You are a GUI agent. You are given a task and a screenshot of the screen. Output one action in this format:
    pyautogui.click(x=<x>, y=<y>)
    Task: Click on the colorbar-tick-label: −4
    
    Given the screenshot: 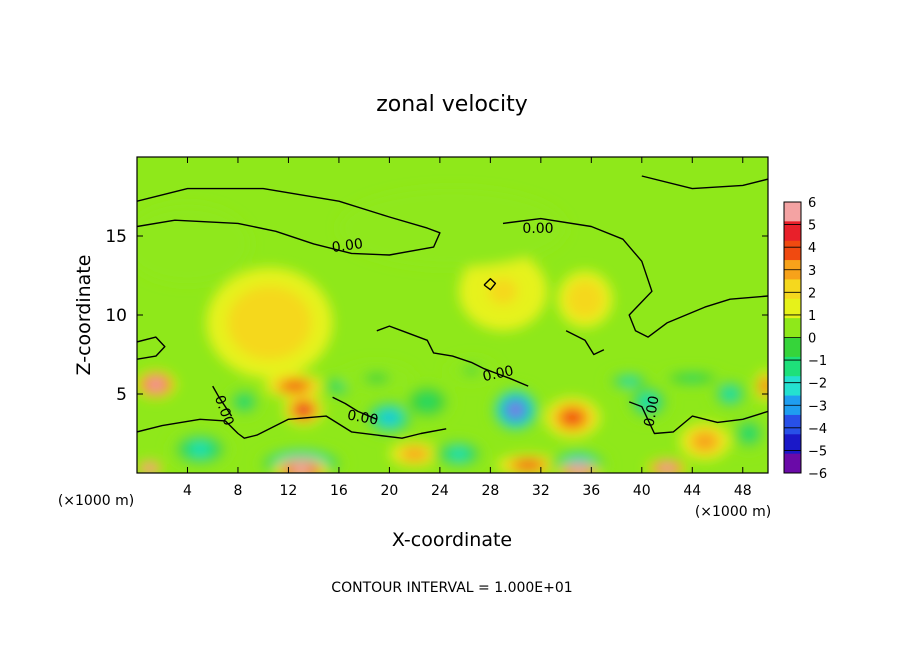 What is the action you would take?
    pyautogui.click(x=817, y=429)
    